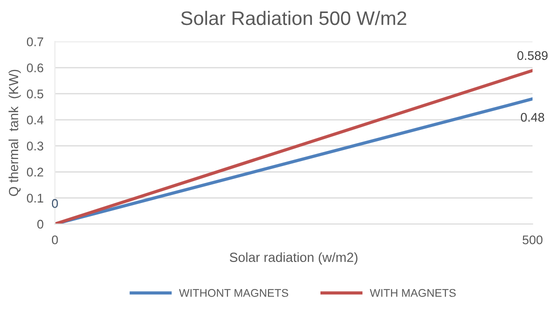  Describe the element at coordinates (35, 146) in the screenshot. I see `y-tick-label: 0.3` at that location.